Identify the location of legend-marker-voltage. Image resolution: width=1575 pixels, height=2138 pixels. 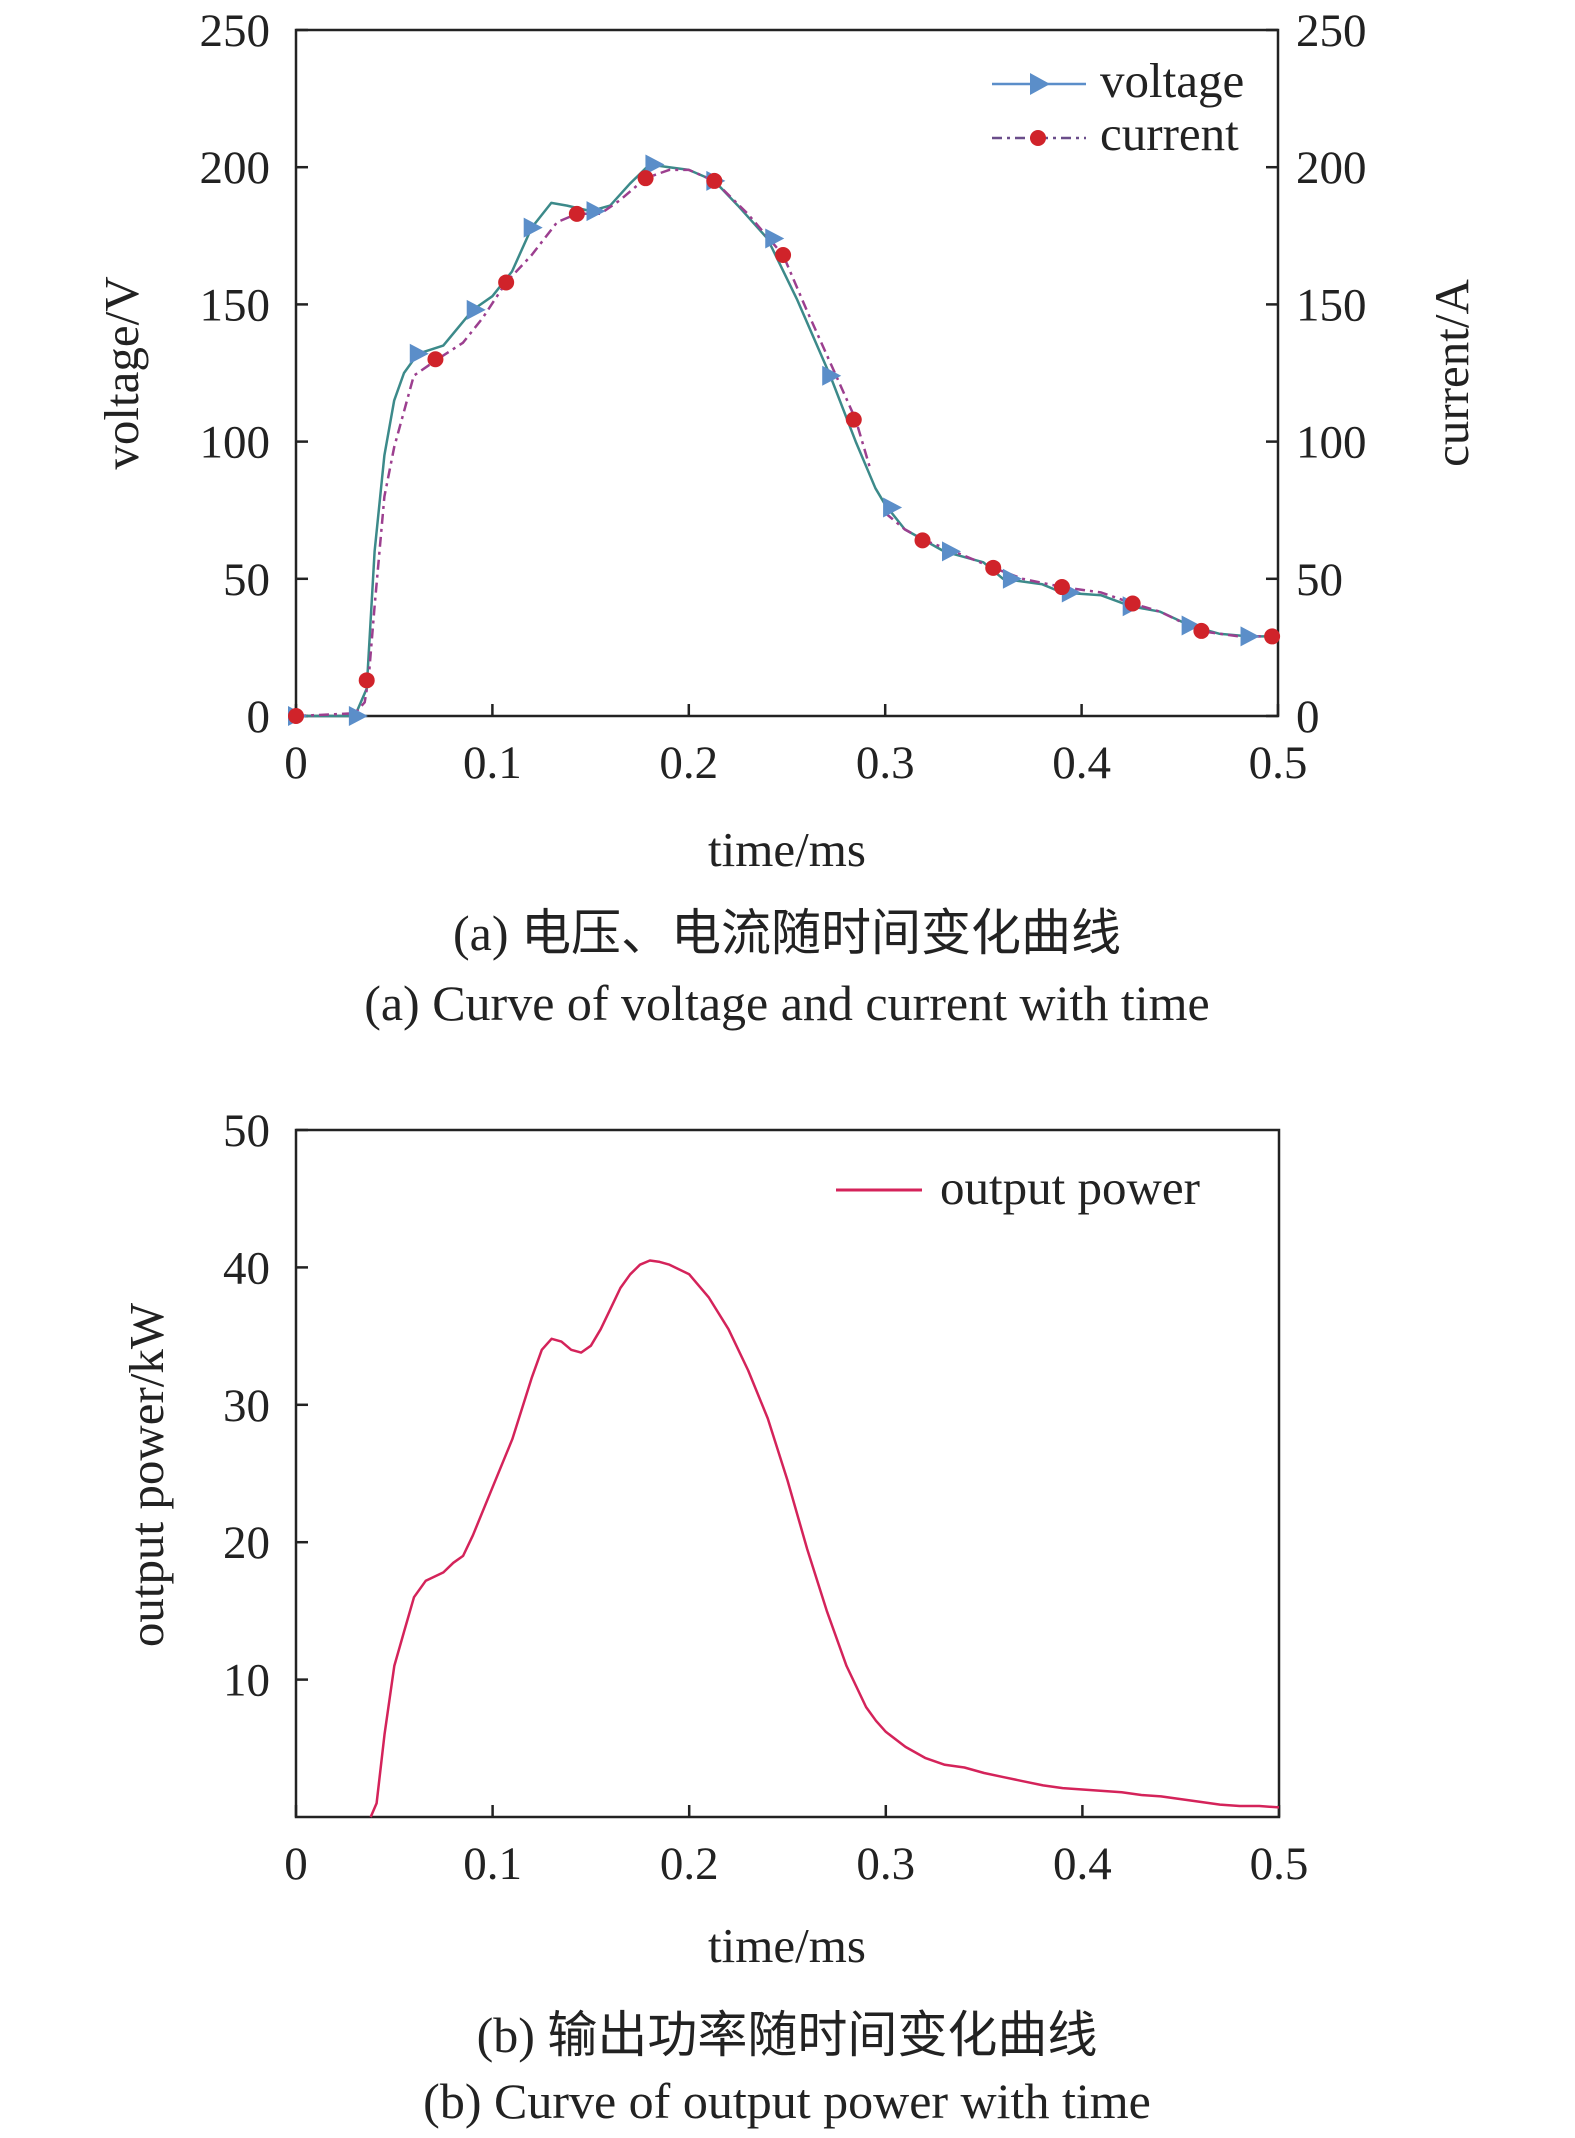
(1040, 84).